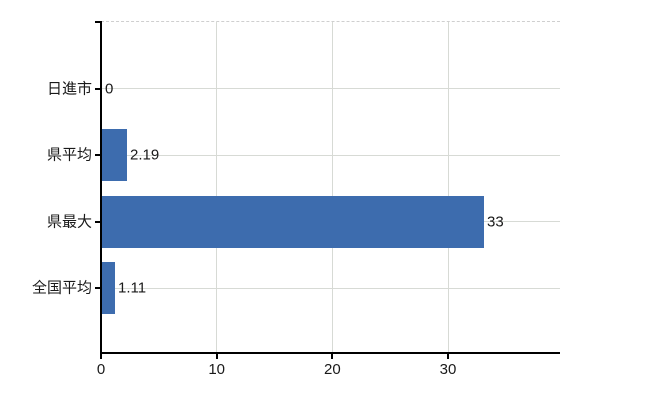 The image size is (650, 400). What do you see at coordinates (145, 155) in the screenshot?
I see `value-label: 2.19` at bounding box center [145, 155].